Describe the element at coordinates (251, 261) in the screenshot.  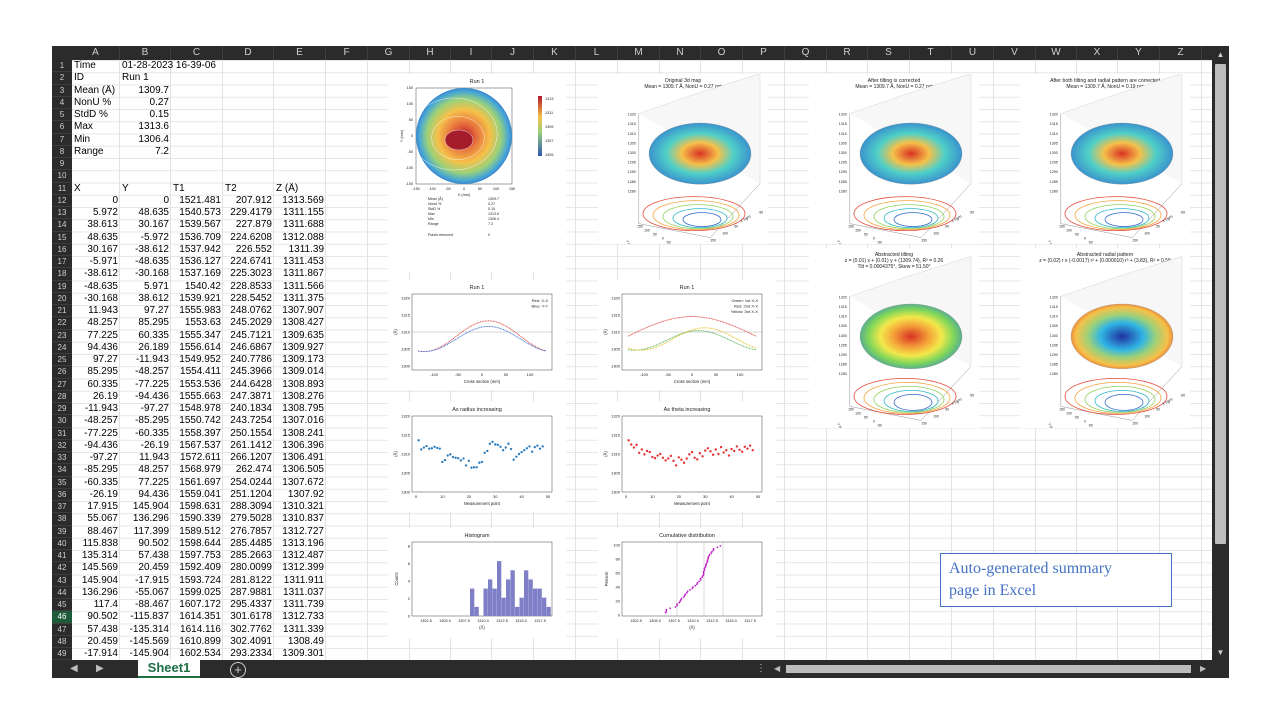
I see `table-cell: 224.6741` at that location.